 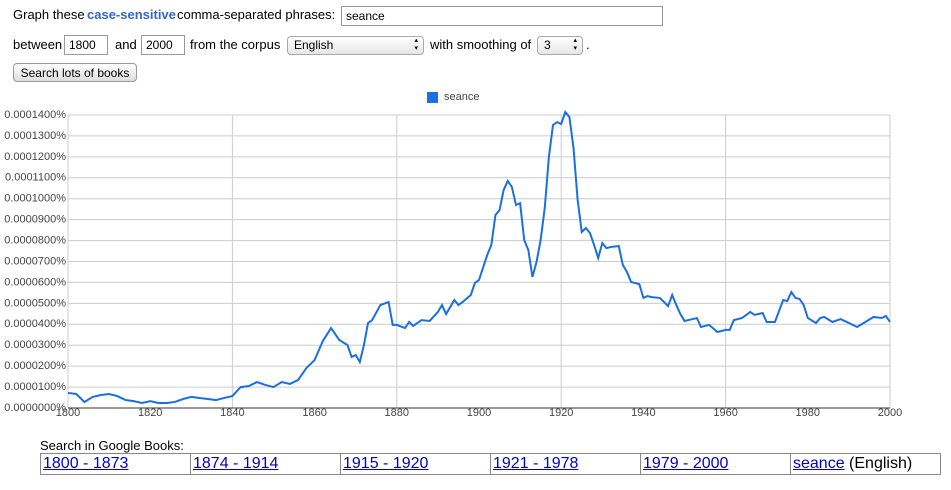 What do you see at coordinates (150, 413) in the screenshot?
I see `x-tick-label: 1820` at bounding box center [150, 413].